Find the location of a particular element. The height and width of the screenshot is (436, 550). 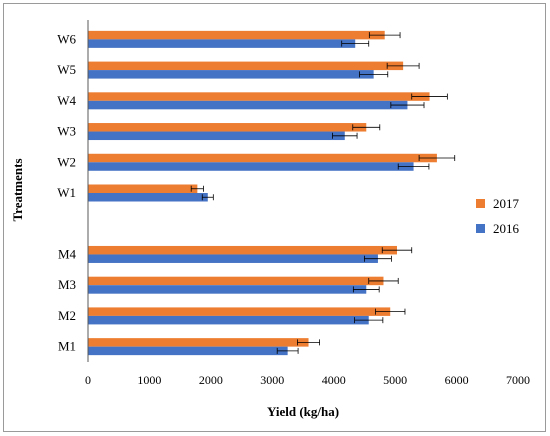

x-tick-label-0: 0 is located at coordinates (88, 380).